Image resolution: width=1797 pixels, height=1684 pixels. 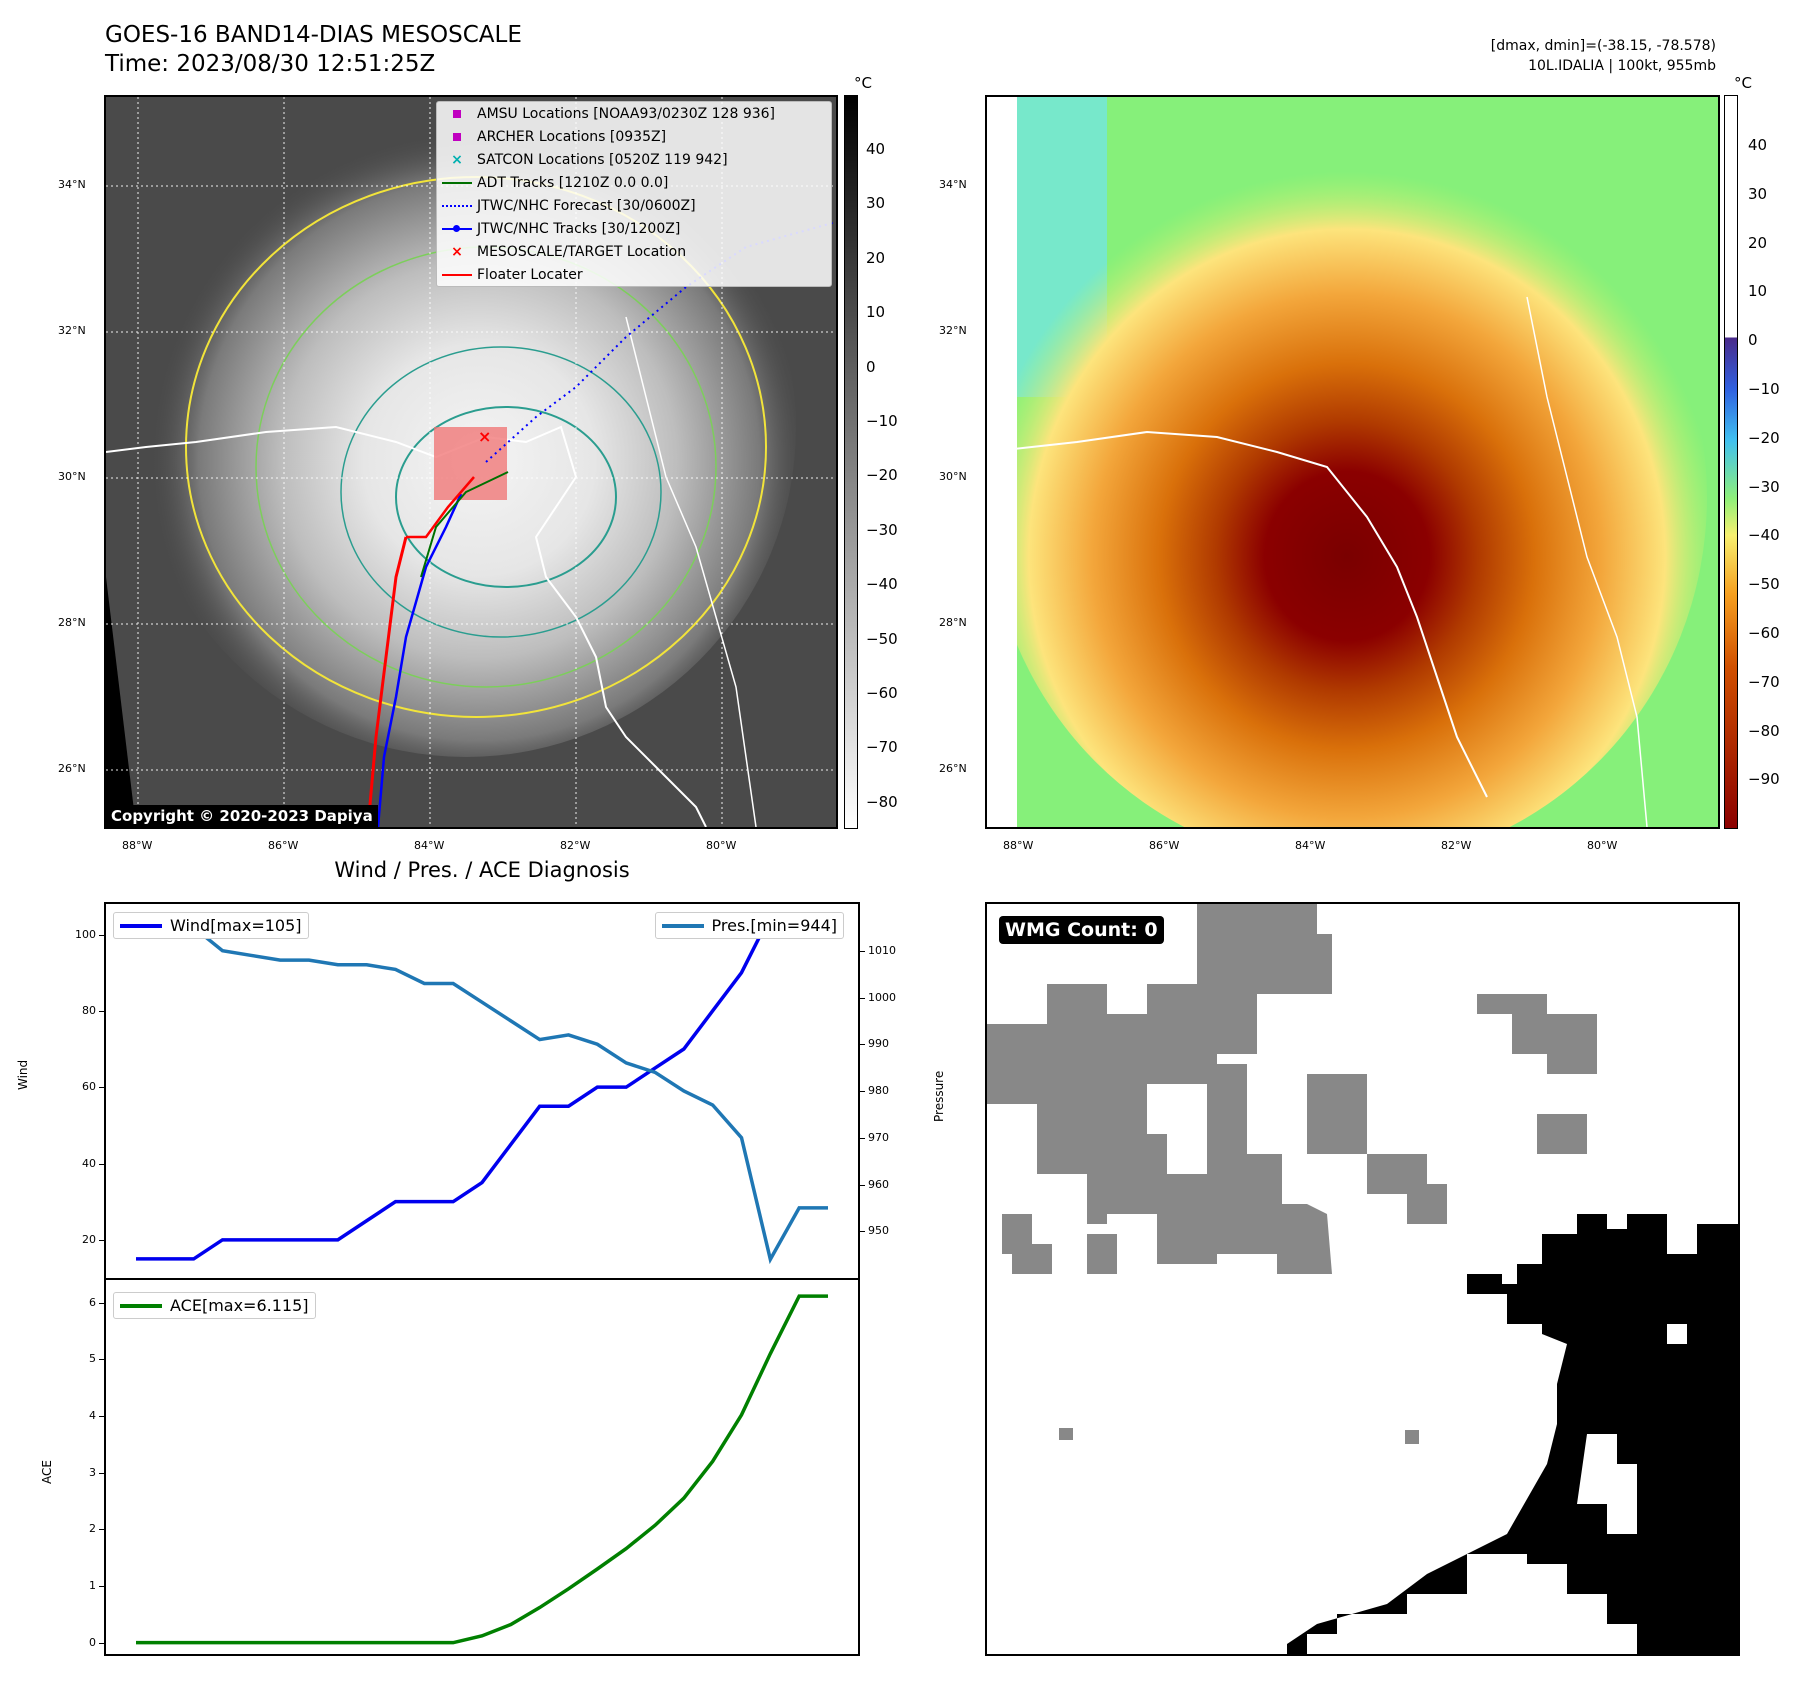 I want to click on figure-time: Time: 2023/08/30 12:51:25Z, so click(x=270, y=64).